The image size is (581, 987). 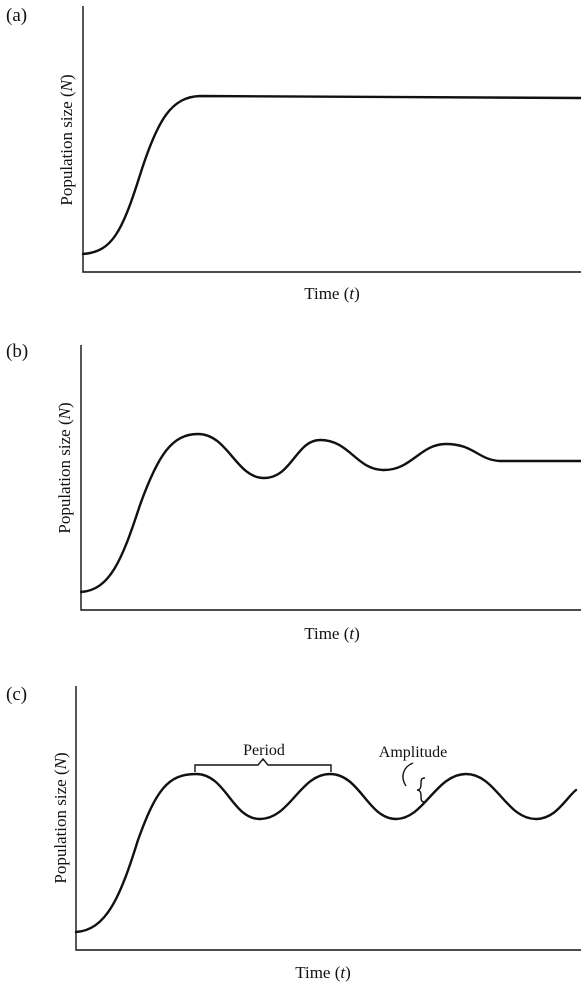 I want to click on ylabel-a: Population size (N), so click(x=66, y=139).